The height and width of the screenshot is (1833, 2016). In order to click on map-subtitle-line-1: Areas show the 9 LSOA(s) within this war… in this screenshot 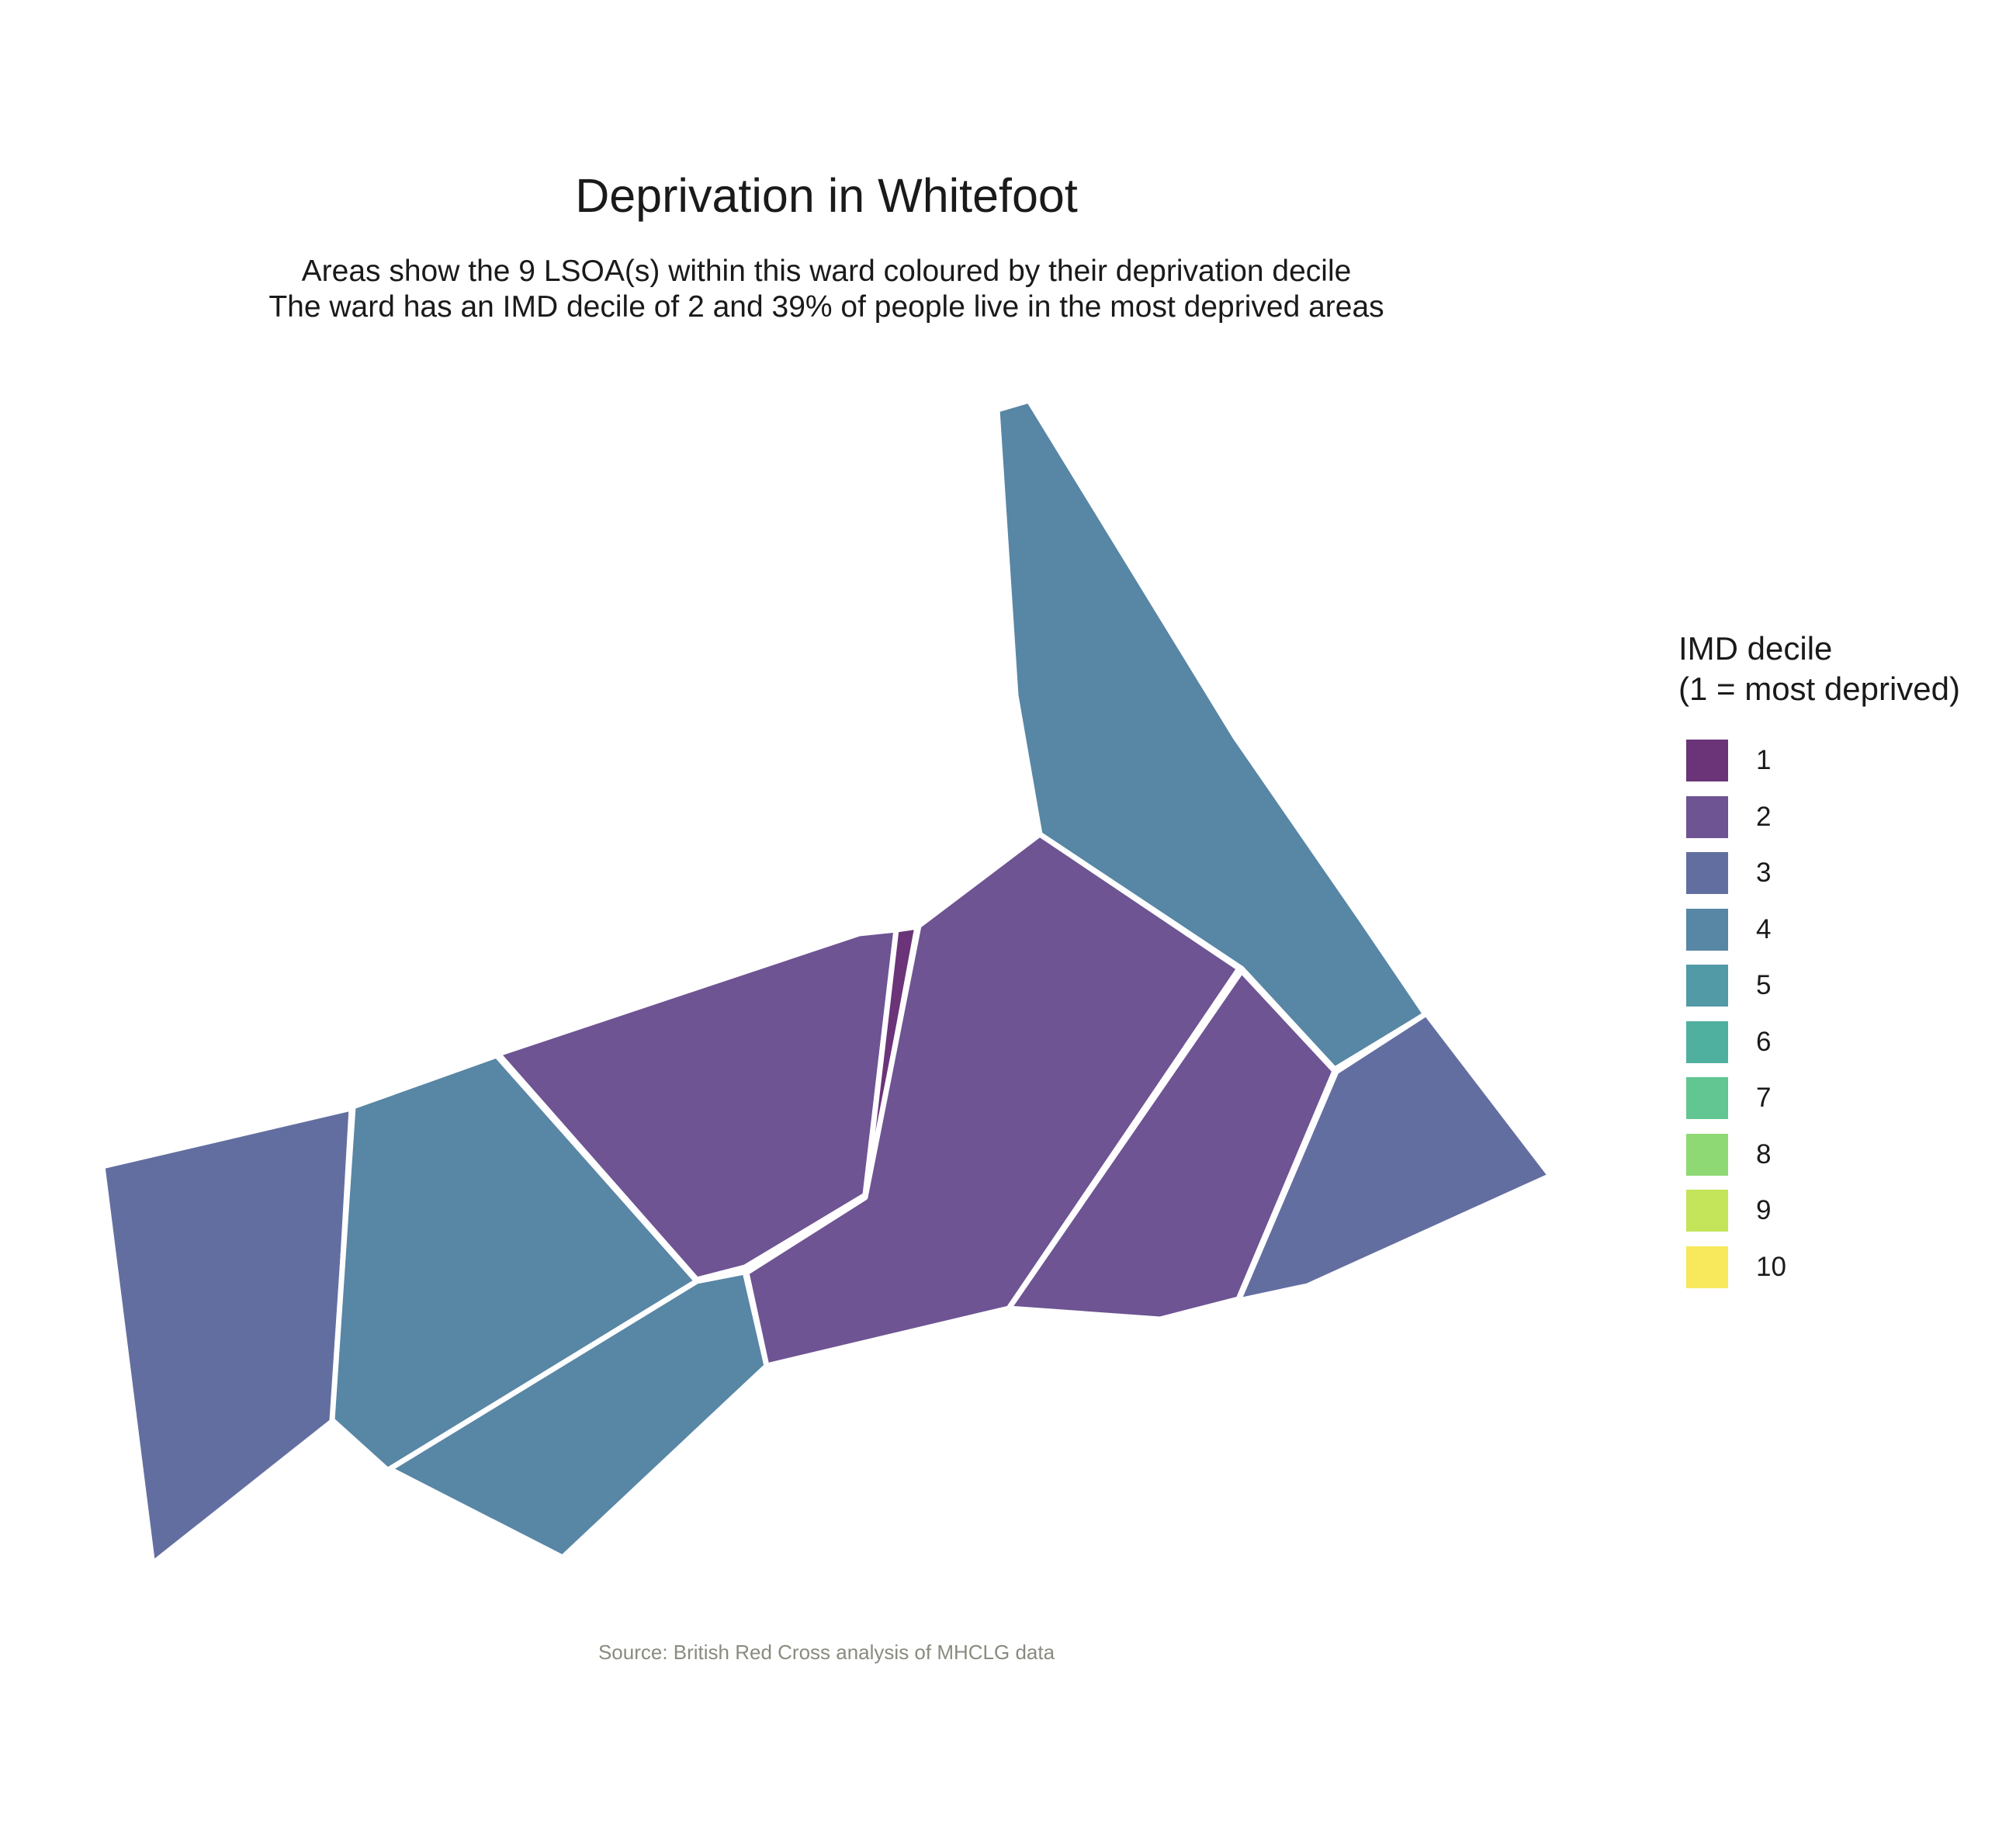, I will do `click(827, 271)`.